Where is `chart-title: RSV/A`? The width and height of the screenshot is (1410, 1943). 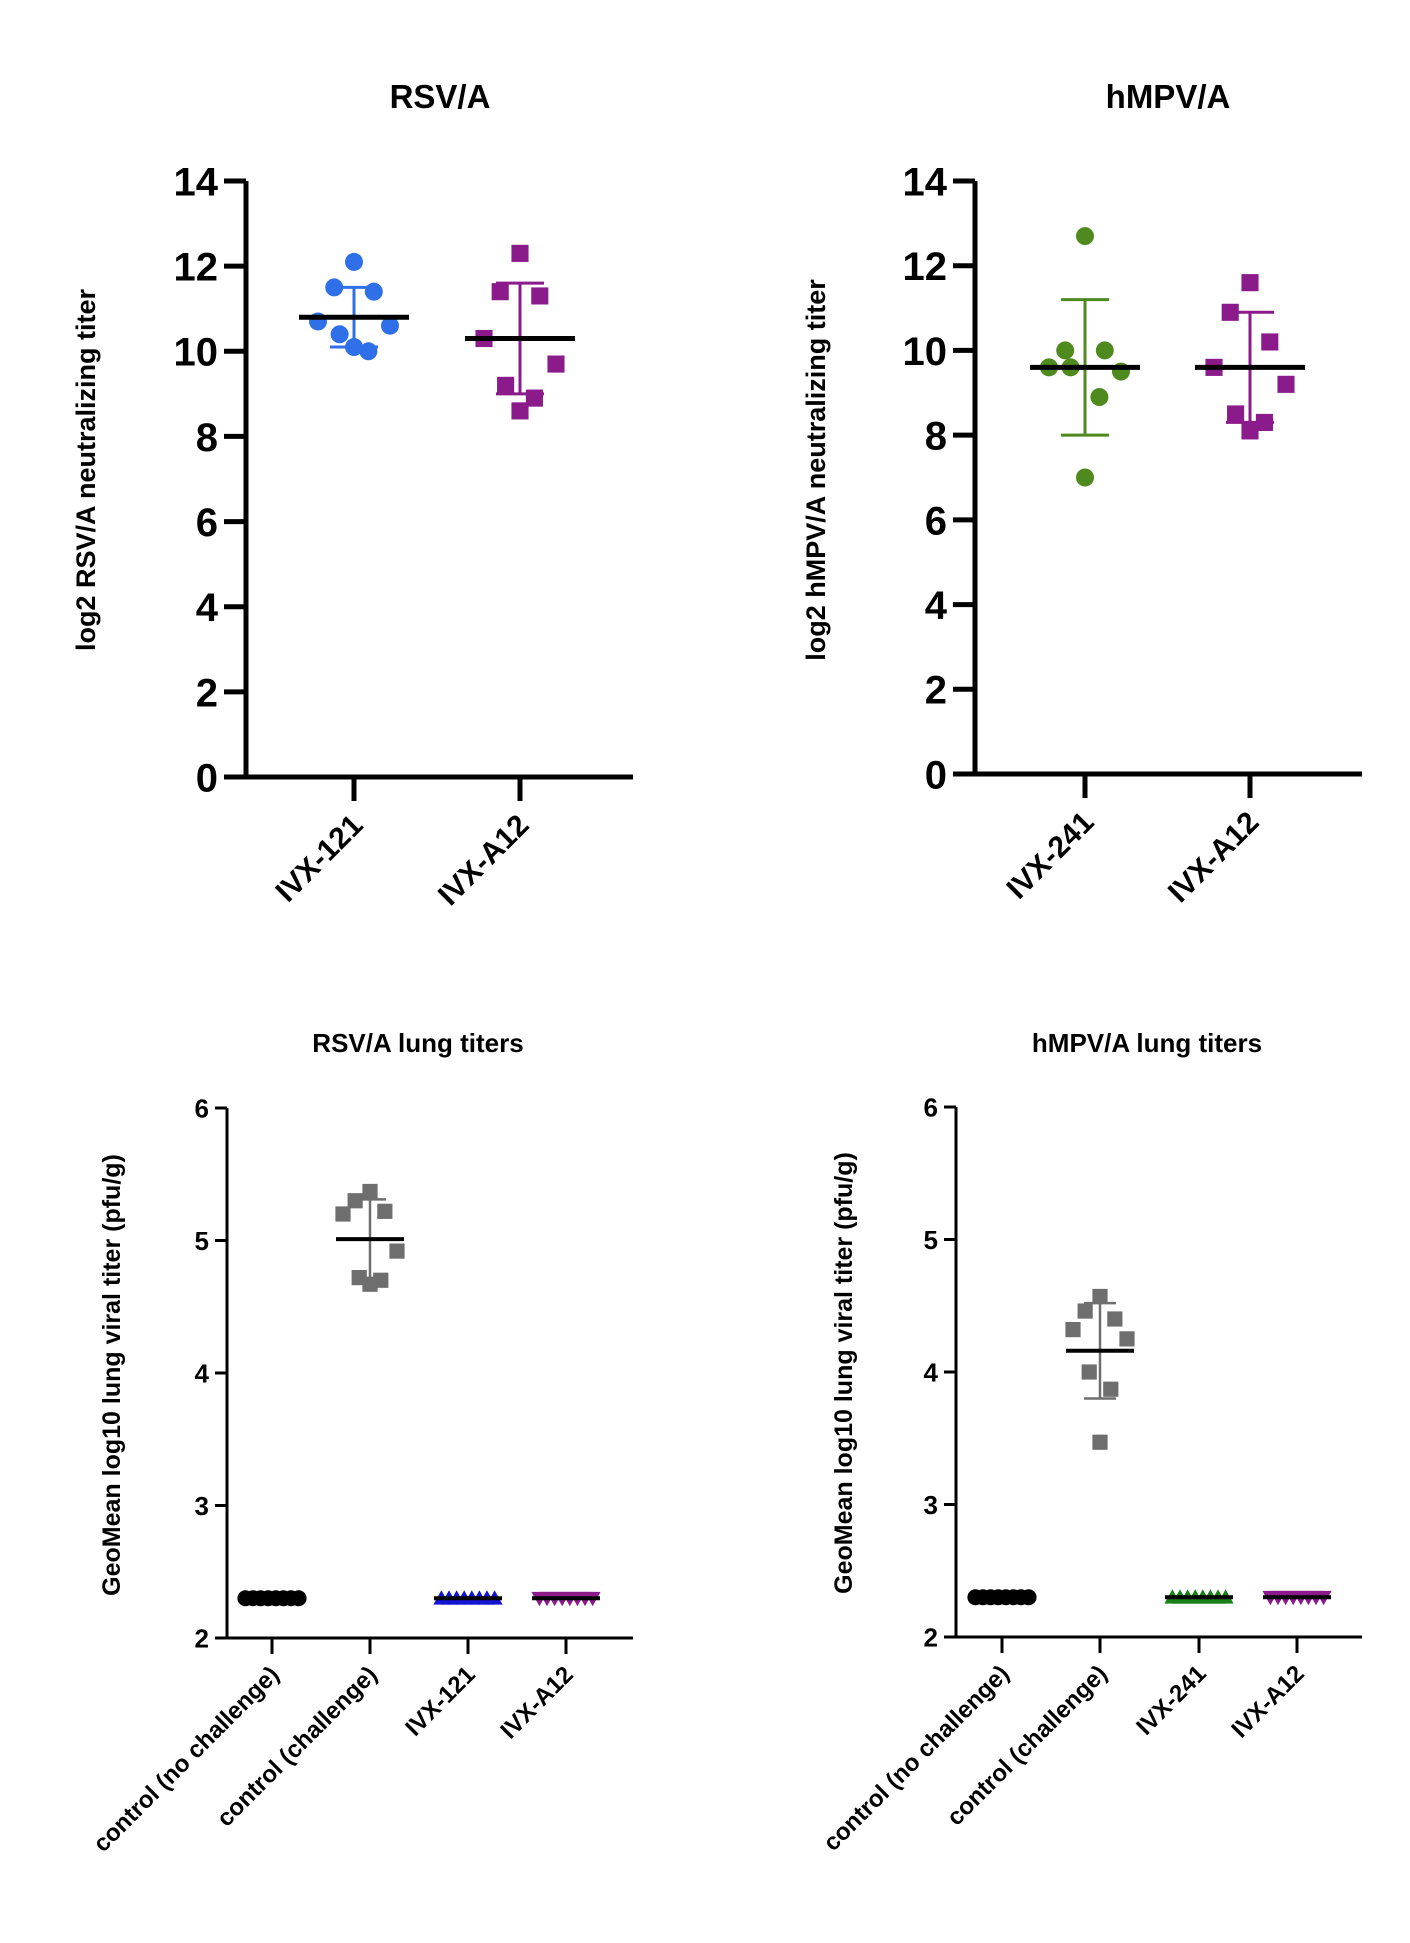
chart-title: RSV/A is located at coordinates (440, 96).